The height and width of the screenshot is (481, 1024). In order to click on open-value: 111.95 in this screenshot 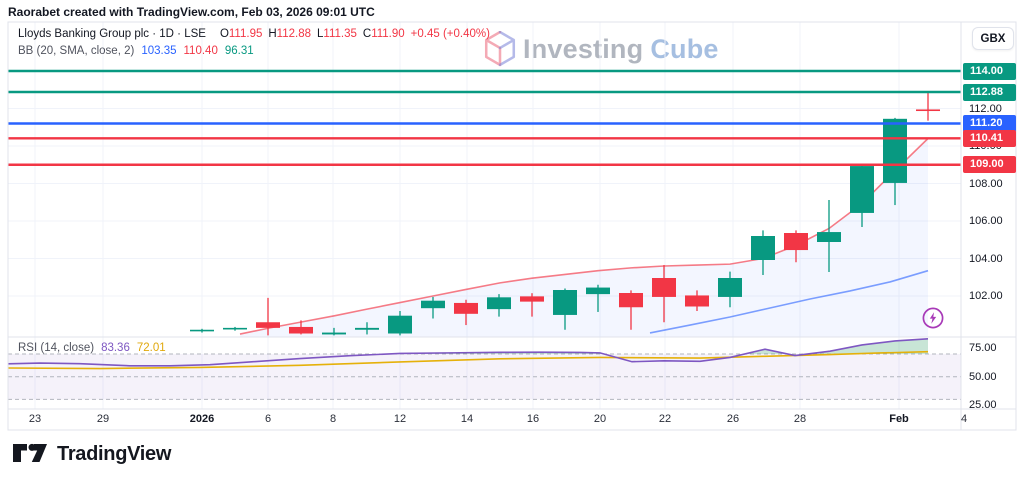, I will do `click(245, 34)`.